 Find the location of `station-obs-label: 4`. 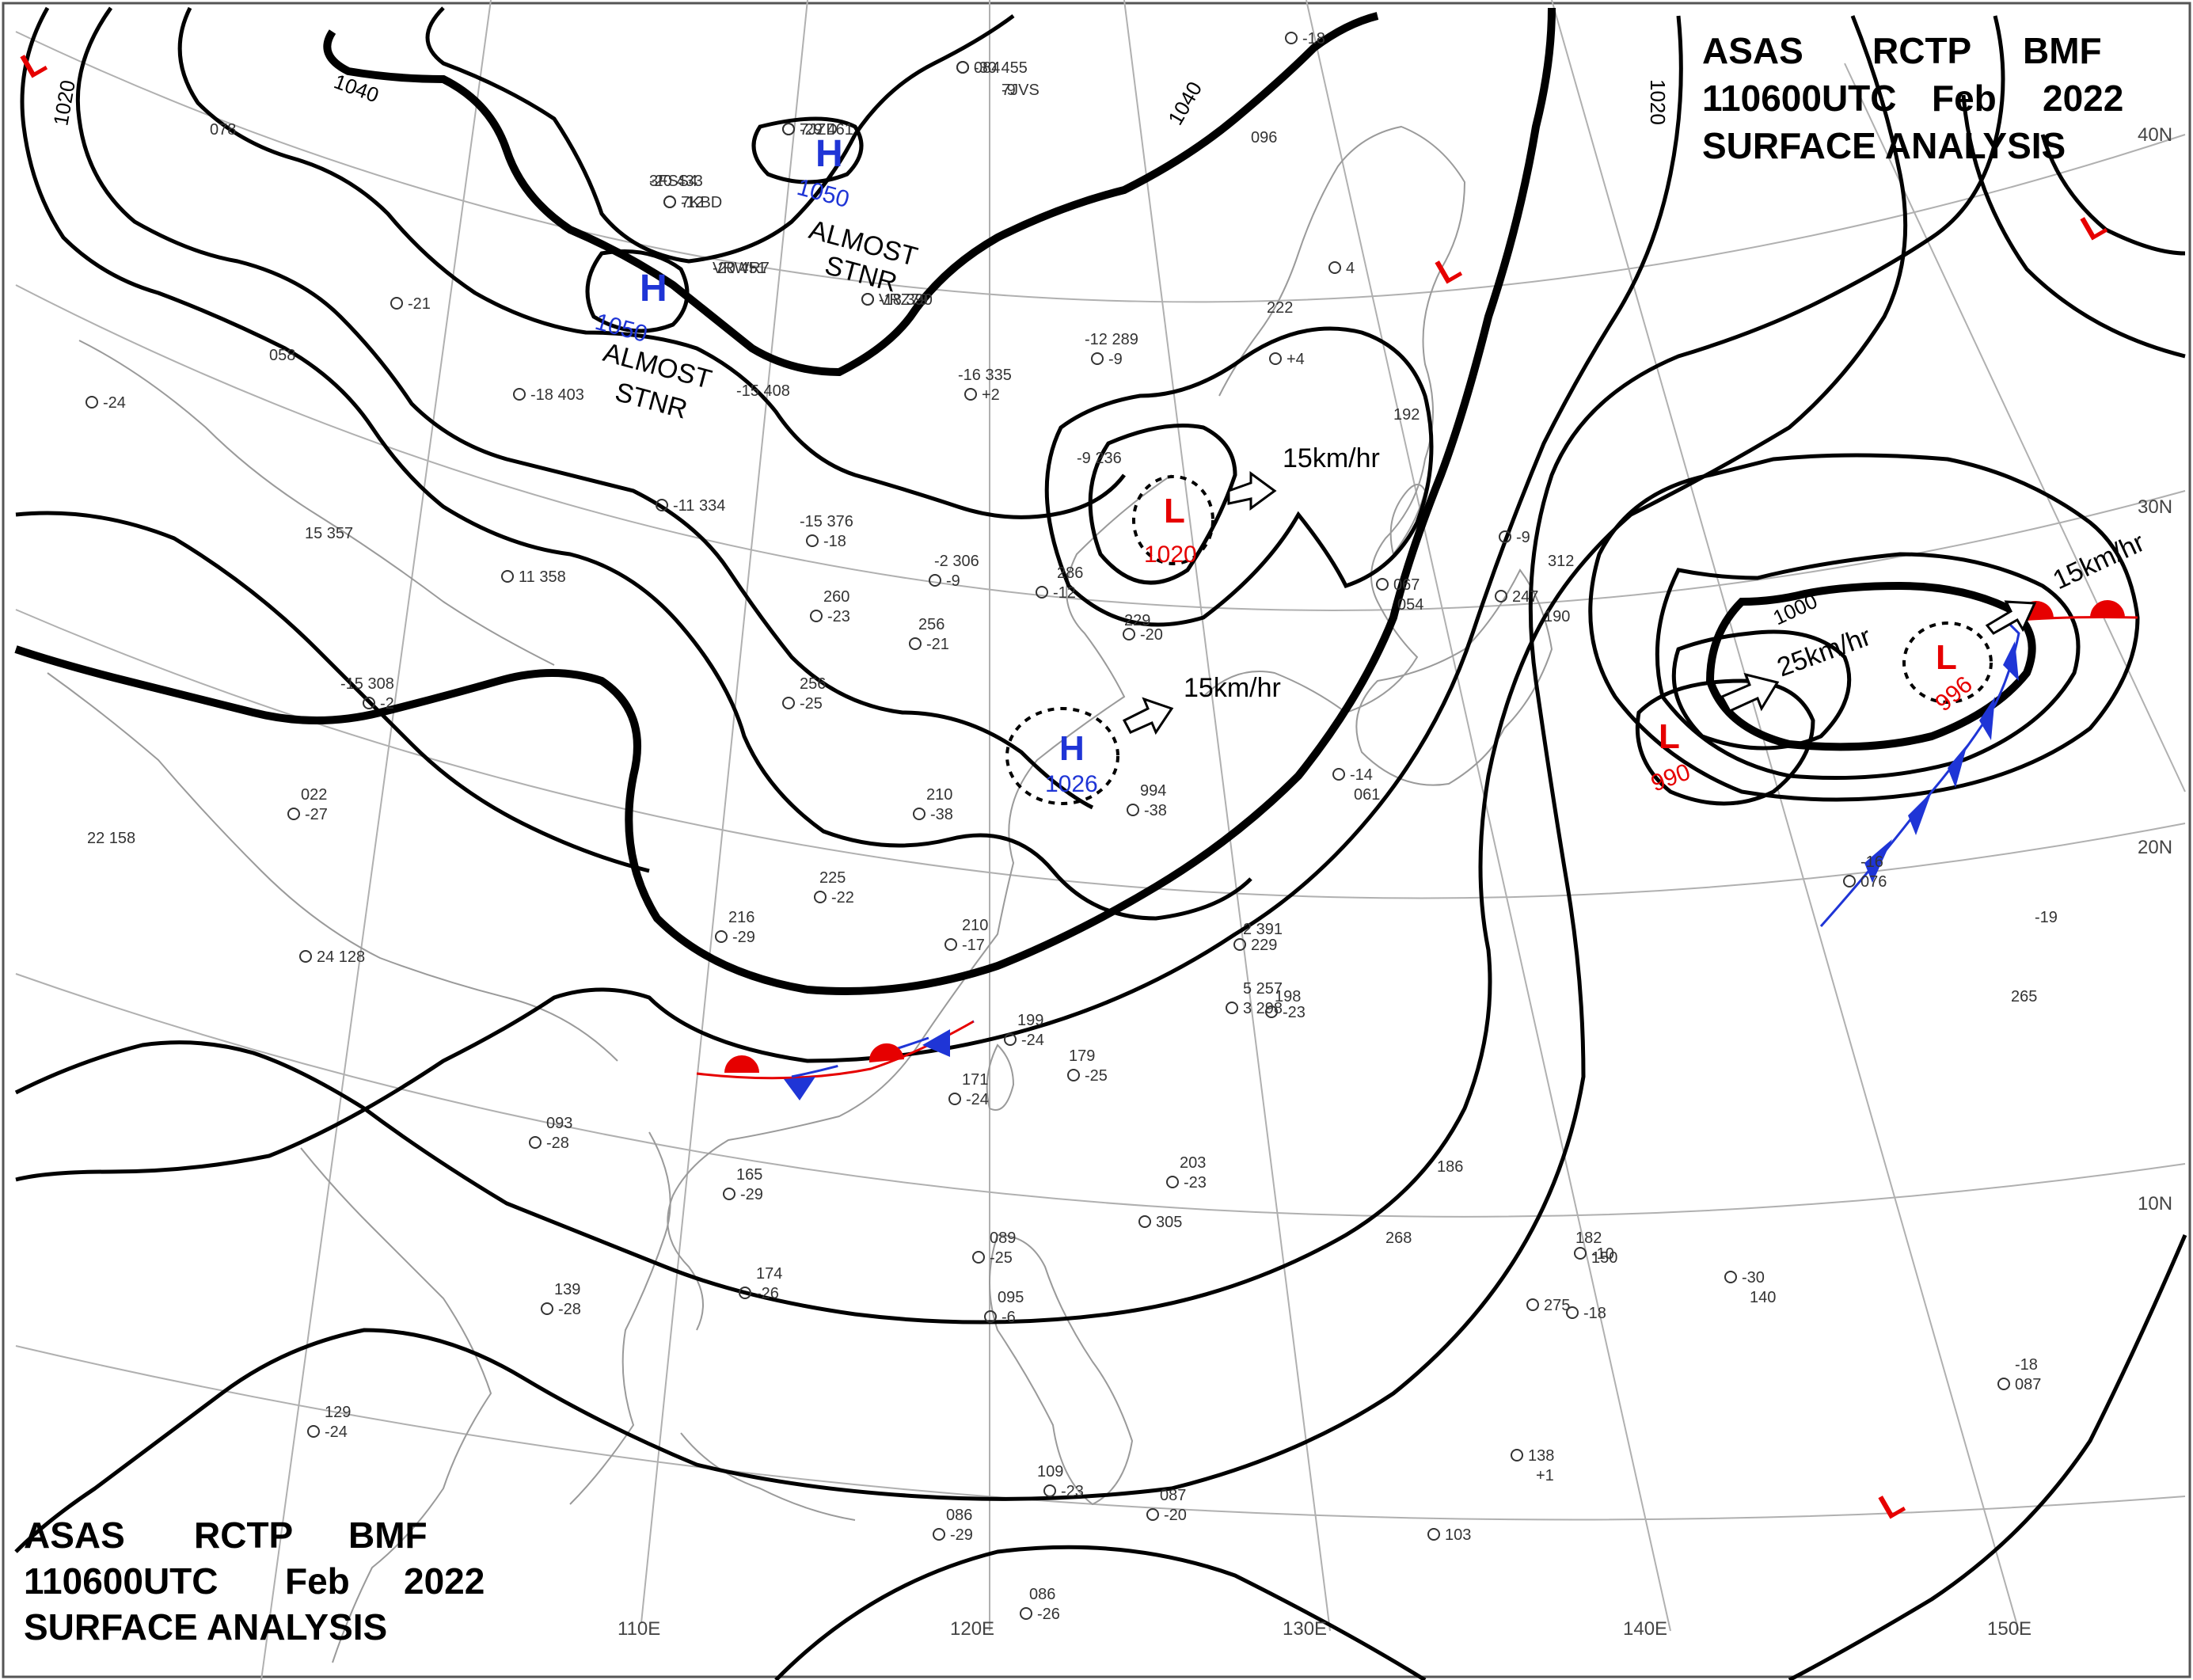

station-obs-label: 4 is located at coordinates (1350, 268).